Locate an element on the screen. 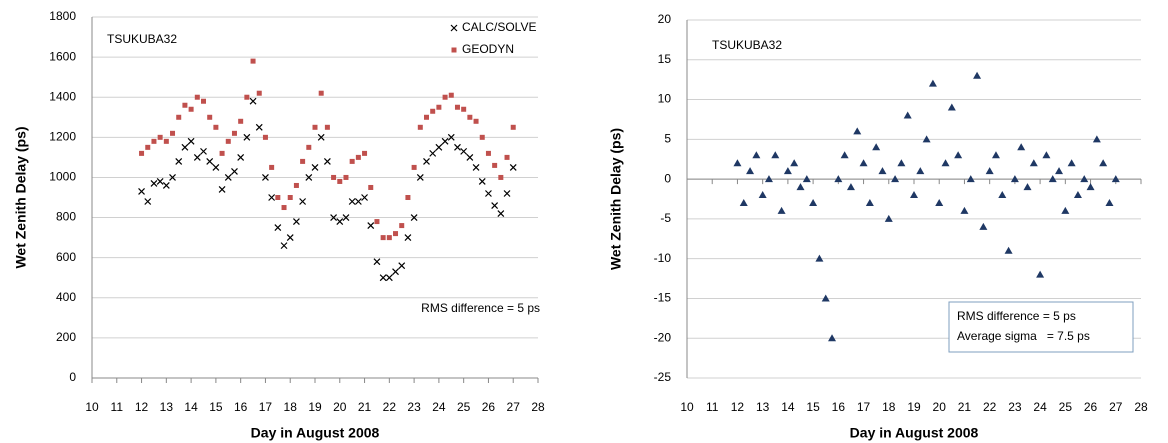 The width and height of the screenshot is (1168, 443). y-tick-label: 10 is located at coordinates (665, 99).